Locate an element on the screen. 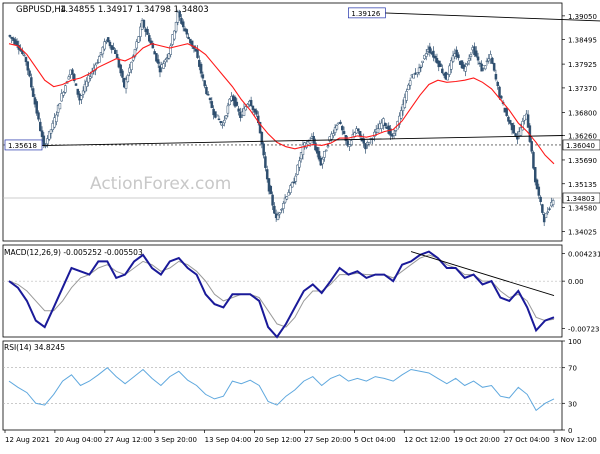 The width and height of the screenshot is (600, 454). price-ytick-label: 1.36260 is located at coordinates (582, 137).